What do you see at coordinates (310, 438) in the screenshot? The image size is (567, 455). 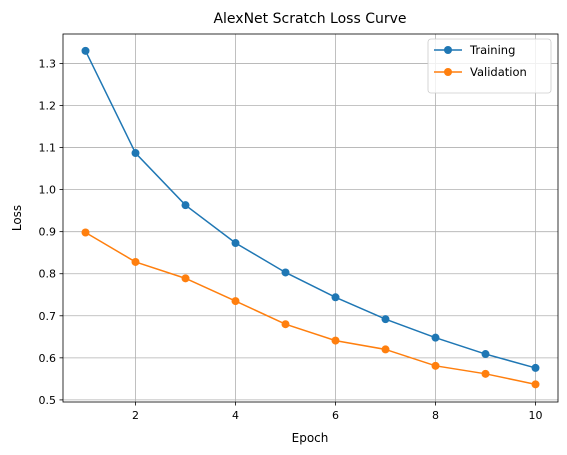 I see `x-axis-label: Epoch` at bounding box center [310, 438].